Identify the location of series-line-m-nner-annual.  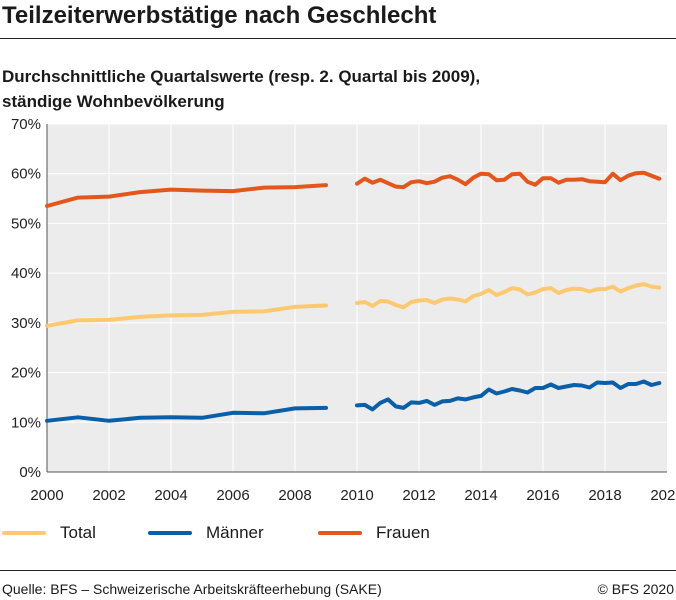
(186, 414).